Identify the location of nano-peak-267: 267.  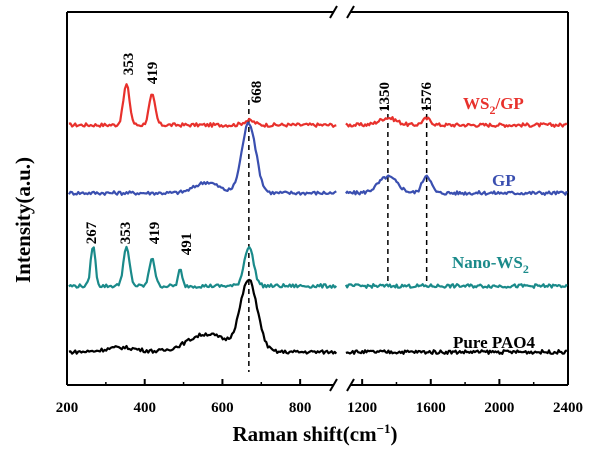
(92, 232).